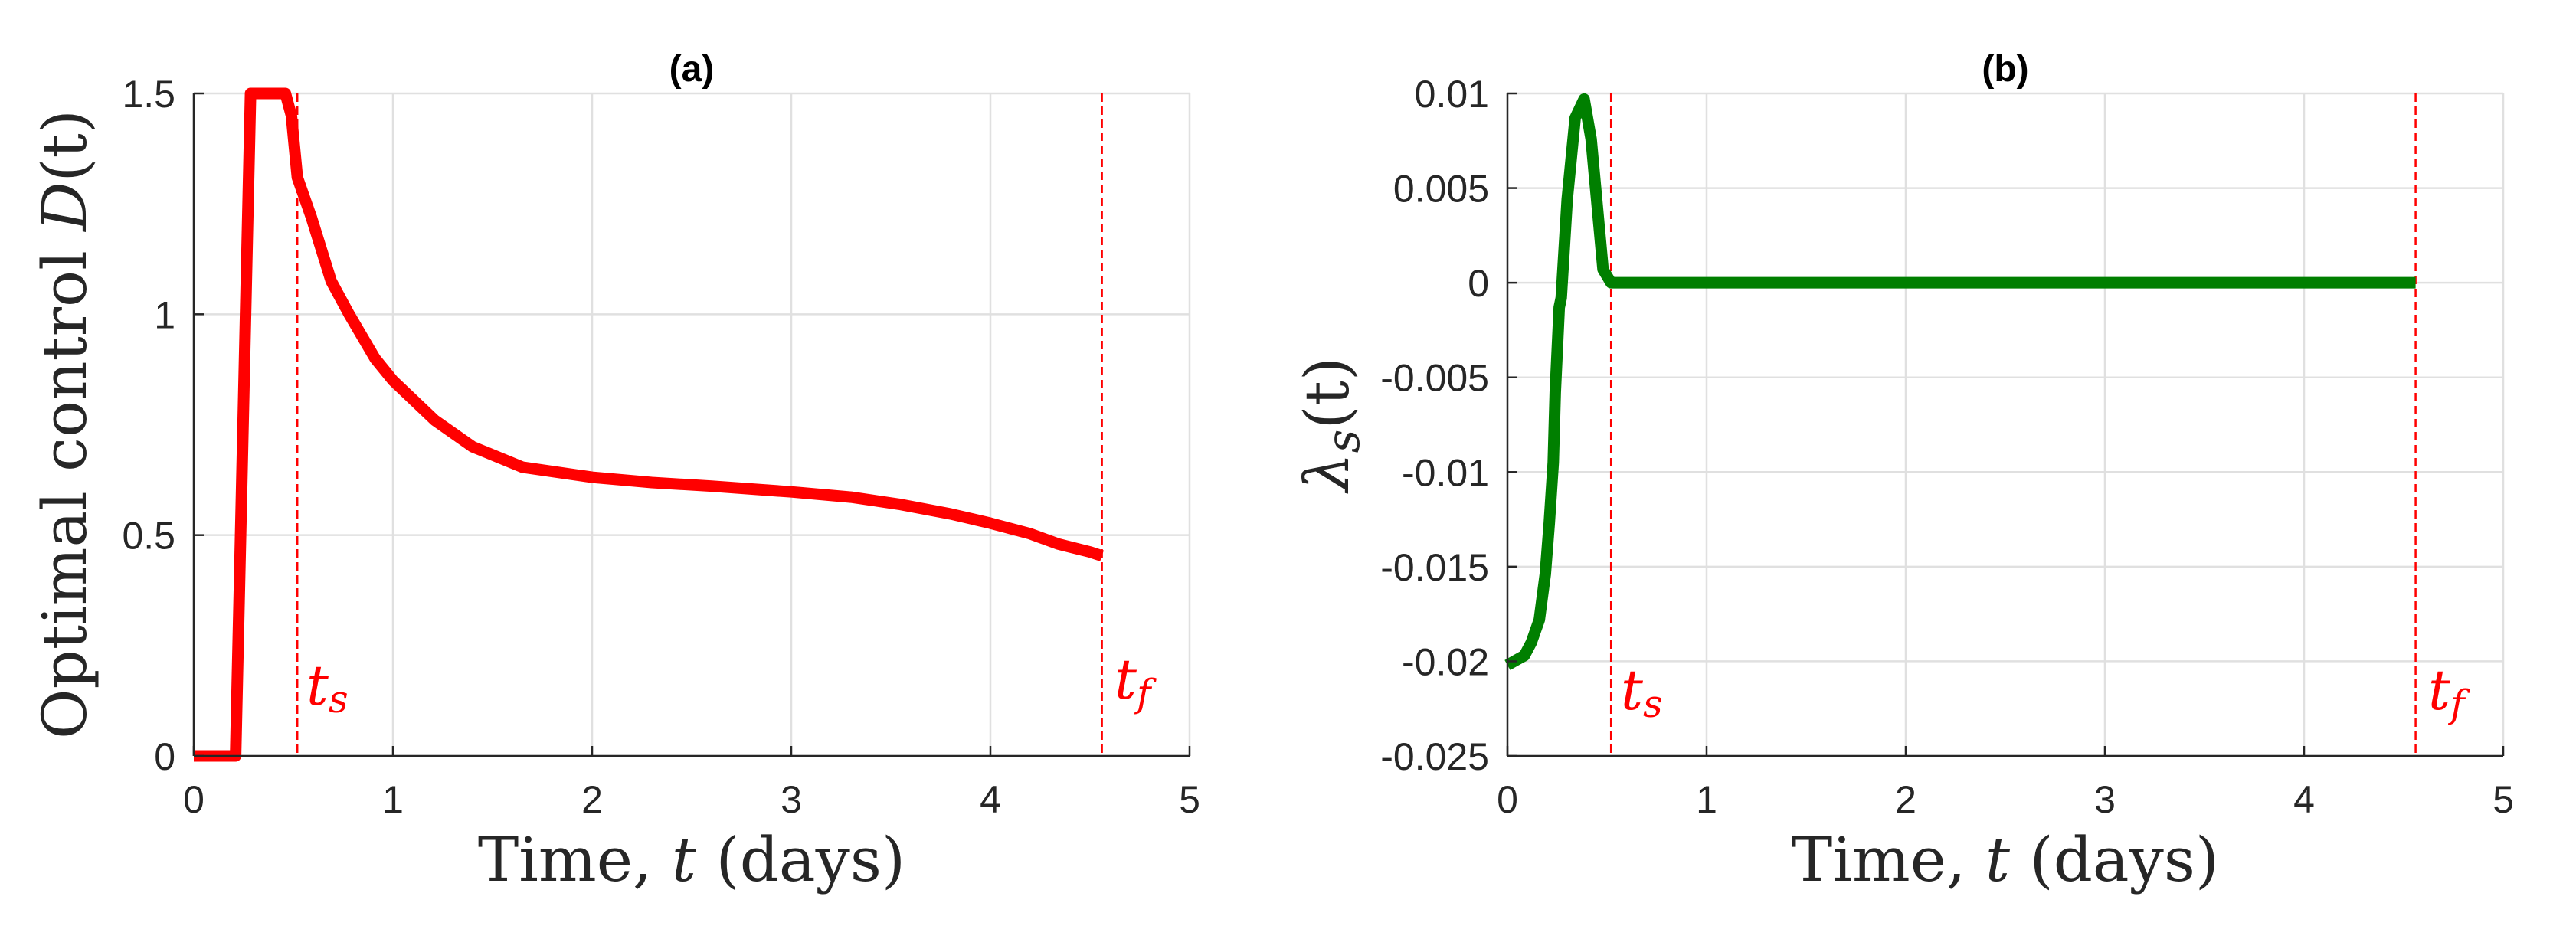  I want to click on y-tick-label: -0.01, so click(1445, 472).